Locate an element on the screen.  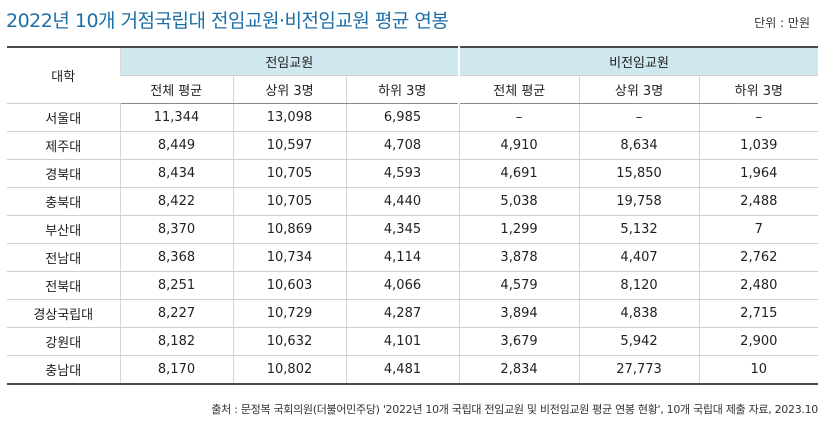
group-header-nonfulltime: 비전임교원 is located at coordinates (638, 61).